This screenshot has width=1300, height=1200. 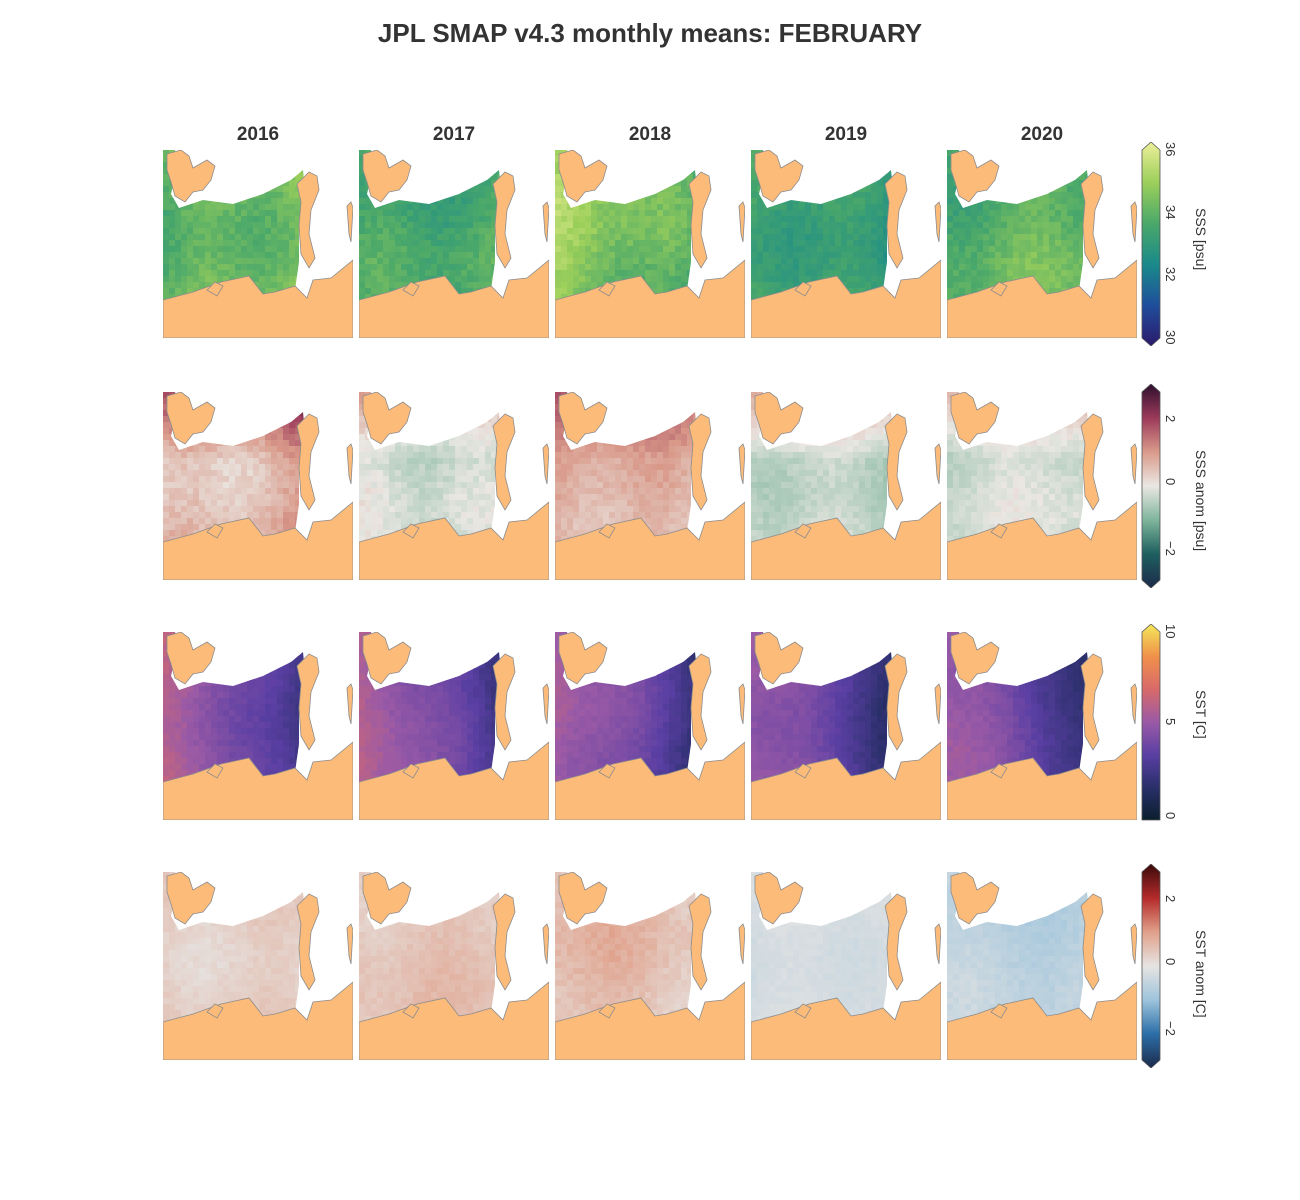 I want to click on colorbar-tick-sst: 10, so click(x=1170, y=631).